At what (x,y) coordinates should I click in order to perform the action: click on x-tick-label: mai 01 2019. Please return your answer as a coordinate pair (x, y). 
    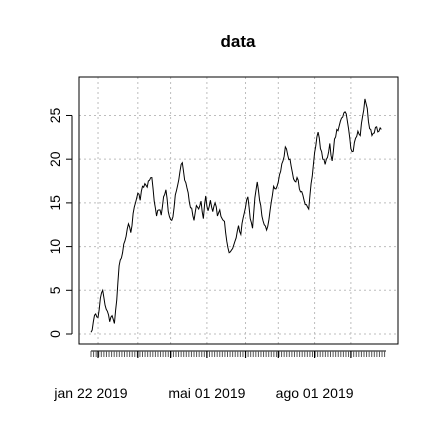
    Looking at the image, I should click on (206, 393).